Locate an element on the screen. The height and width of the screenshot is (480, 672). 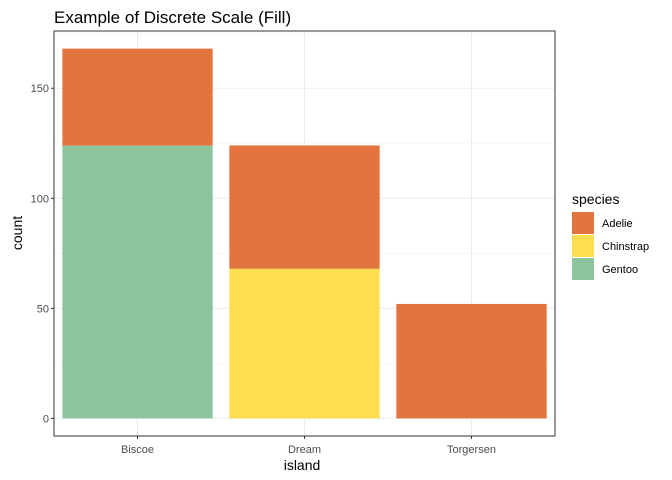
x-tick-label: Torgersen is located at coordinates (471, 450).